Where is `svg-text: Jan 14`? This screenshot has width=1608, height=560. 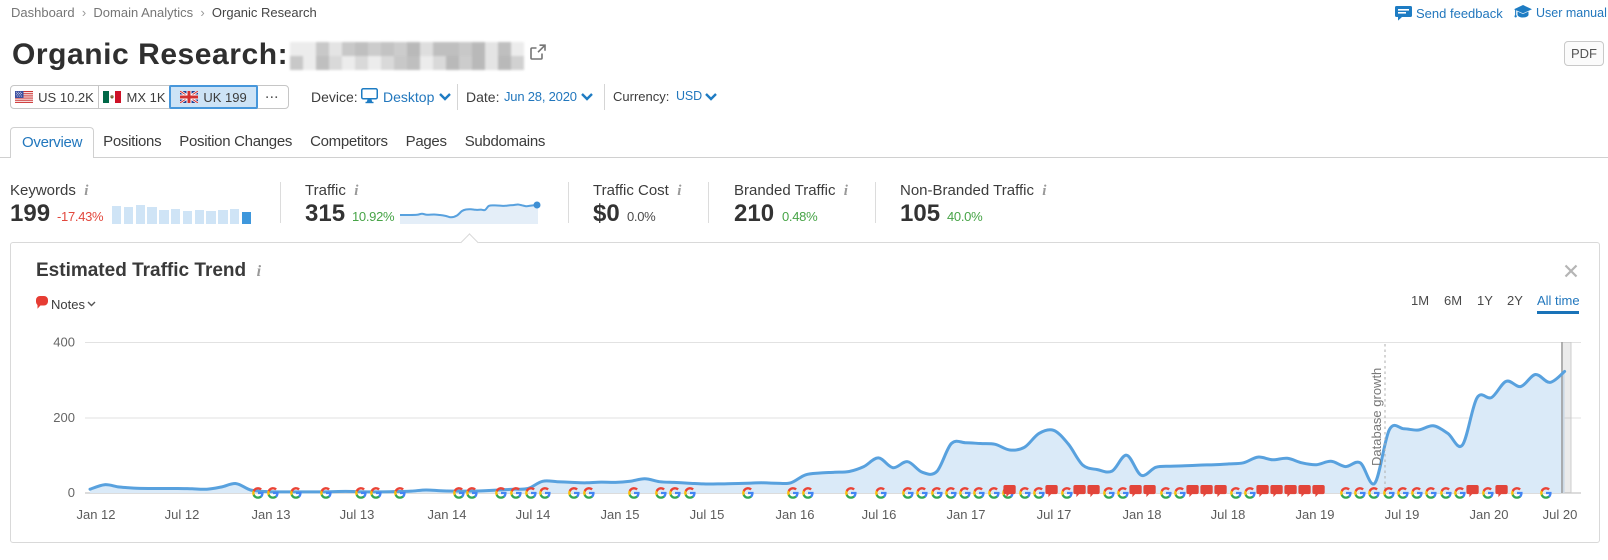
svg-text: Jan 14 is located at coordinates (446, 514).